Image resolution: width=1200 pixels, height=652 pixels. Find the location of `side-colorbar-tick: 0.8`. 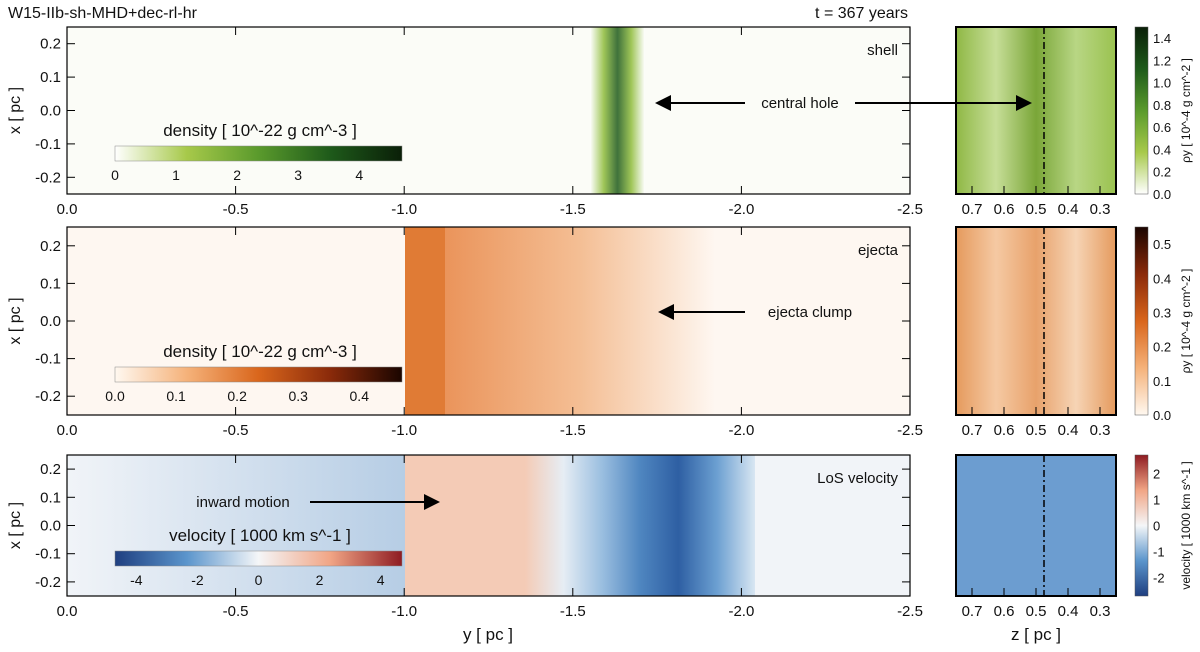

side-colorbar-tick: 0.8 is located at coordinates (1162, 105).